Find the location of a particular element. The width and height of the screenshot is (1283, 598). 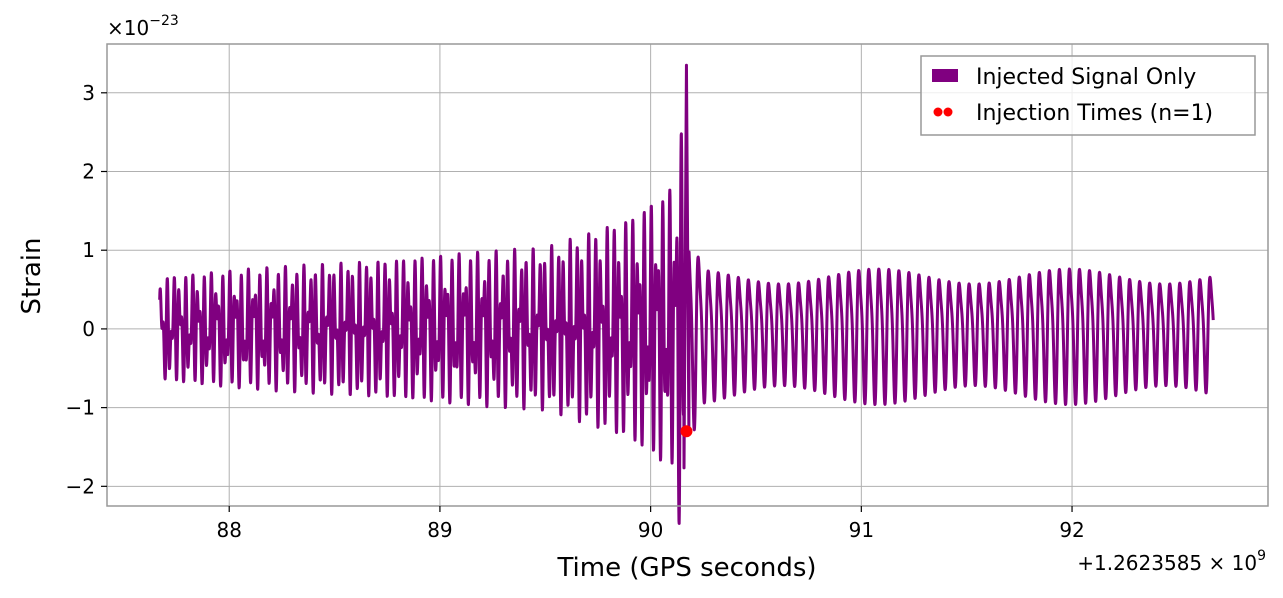

y-tick-label: 1 is located at coordinates (88, 250).